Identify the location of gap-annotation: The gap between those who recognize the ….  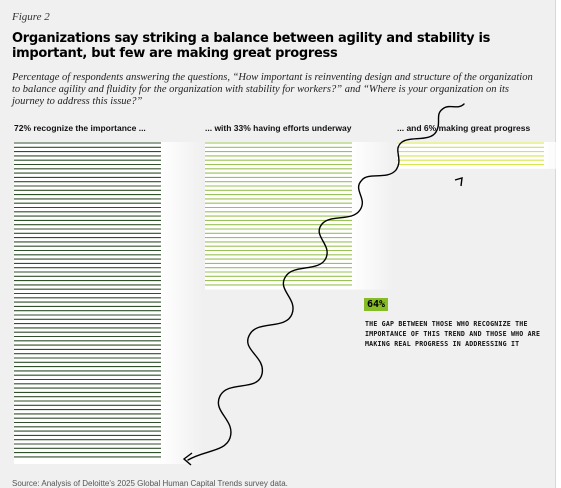
(453, 334).